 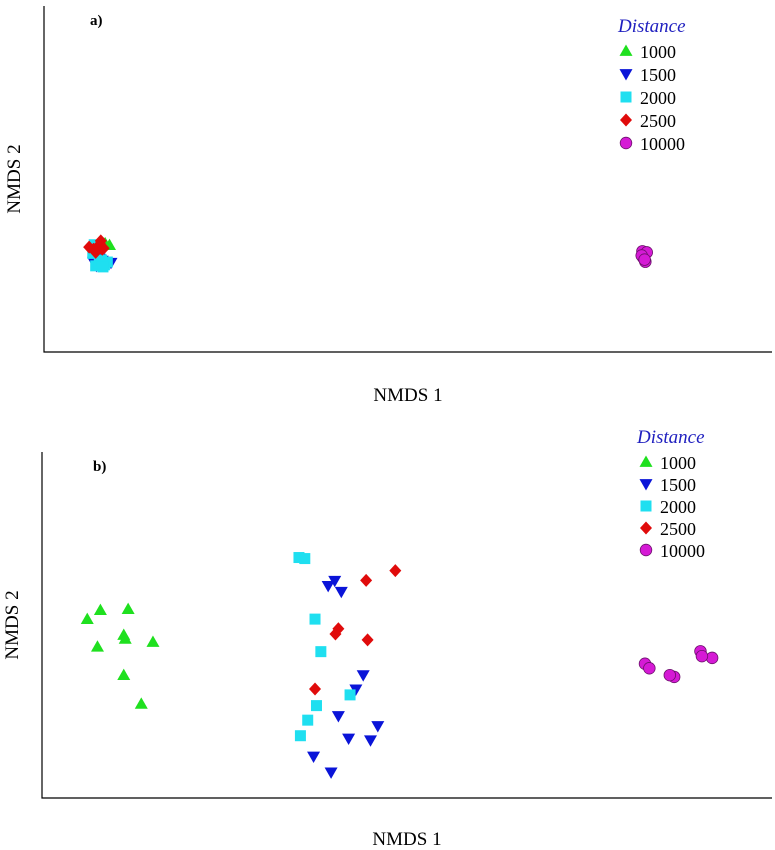 I want to click on panel-label: a), so click(x=96, y=21).